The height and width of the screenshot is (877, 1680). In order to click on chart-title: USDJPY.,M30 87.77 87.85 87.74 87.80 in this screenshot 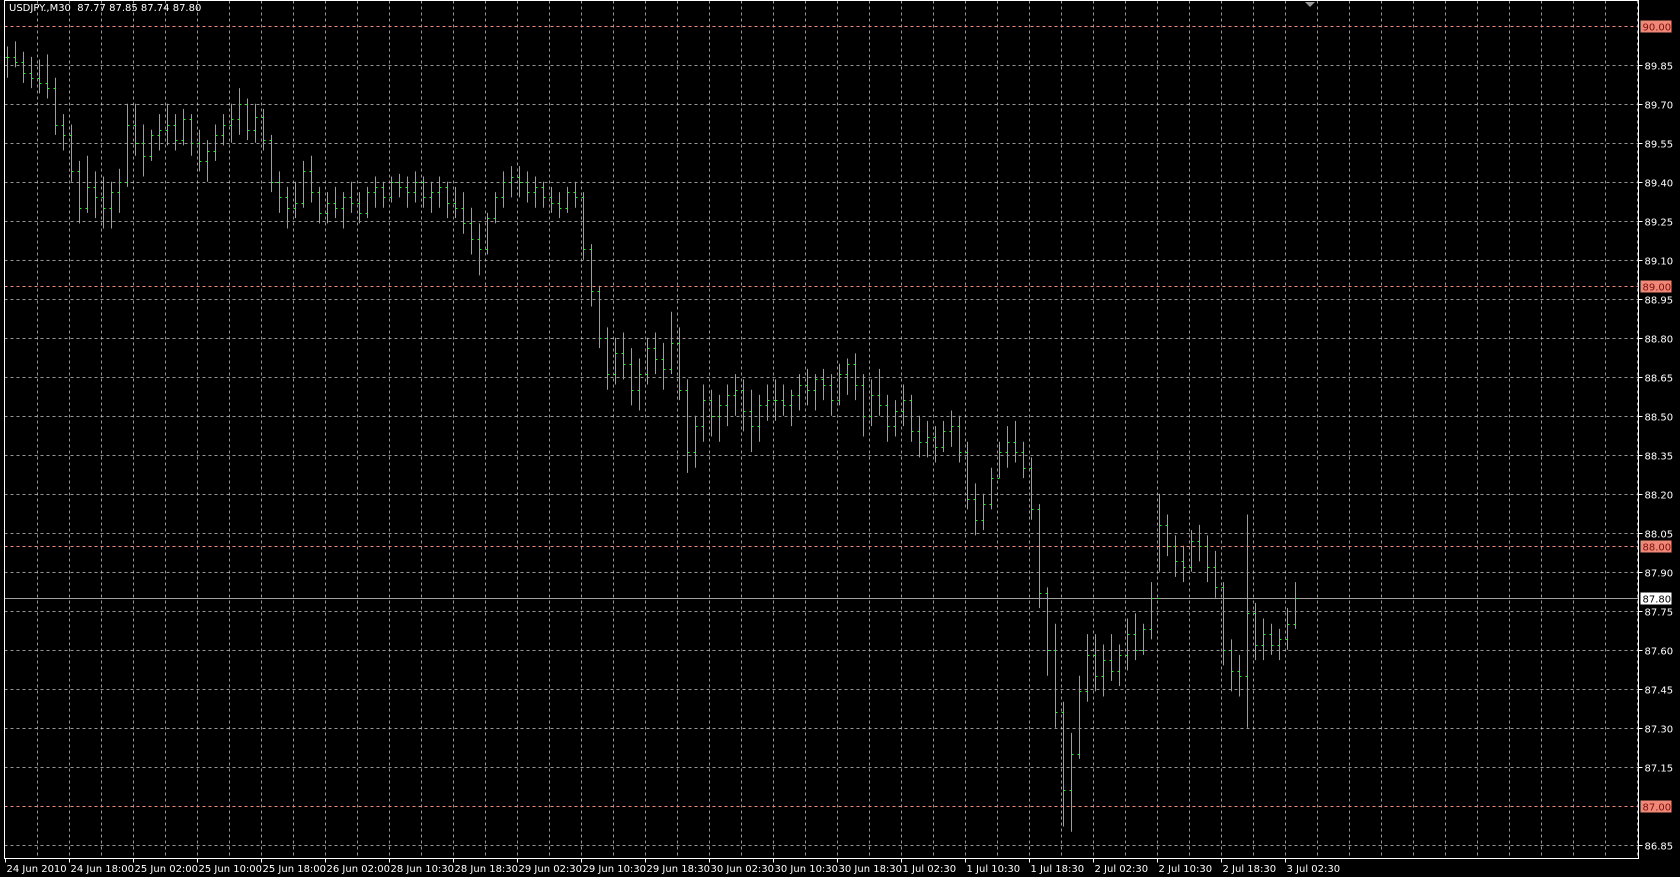, I will do `click(105, 8)`.